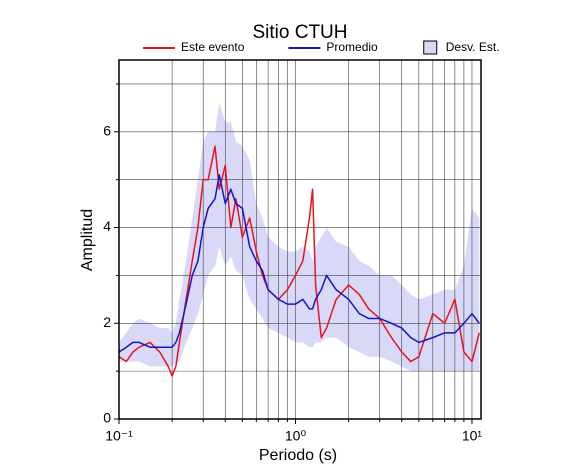 This screenshot has width=586, height=475. What do you see at coordinates (119, 436) in the screenshot?
I see `x-tick-label: 10⁻¹` at bounding box center [119, 436].